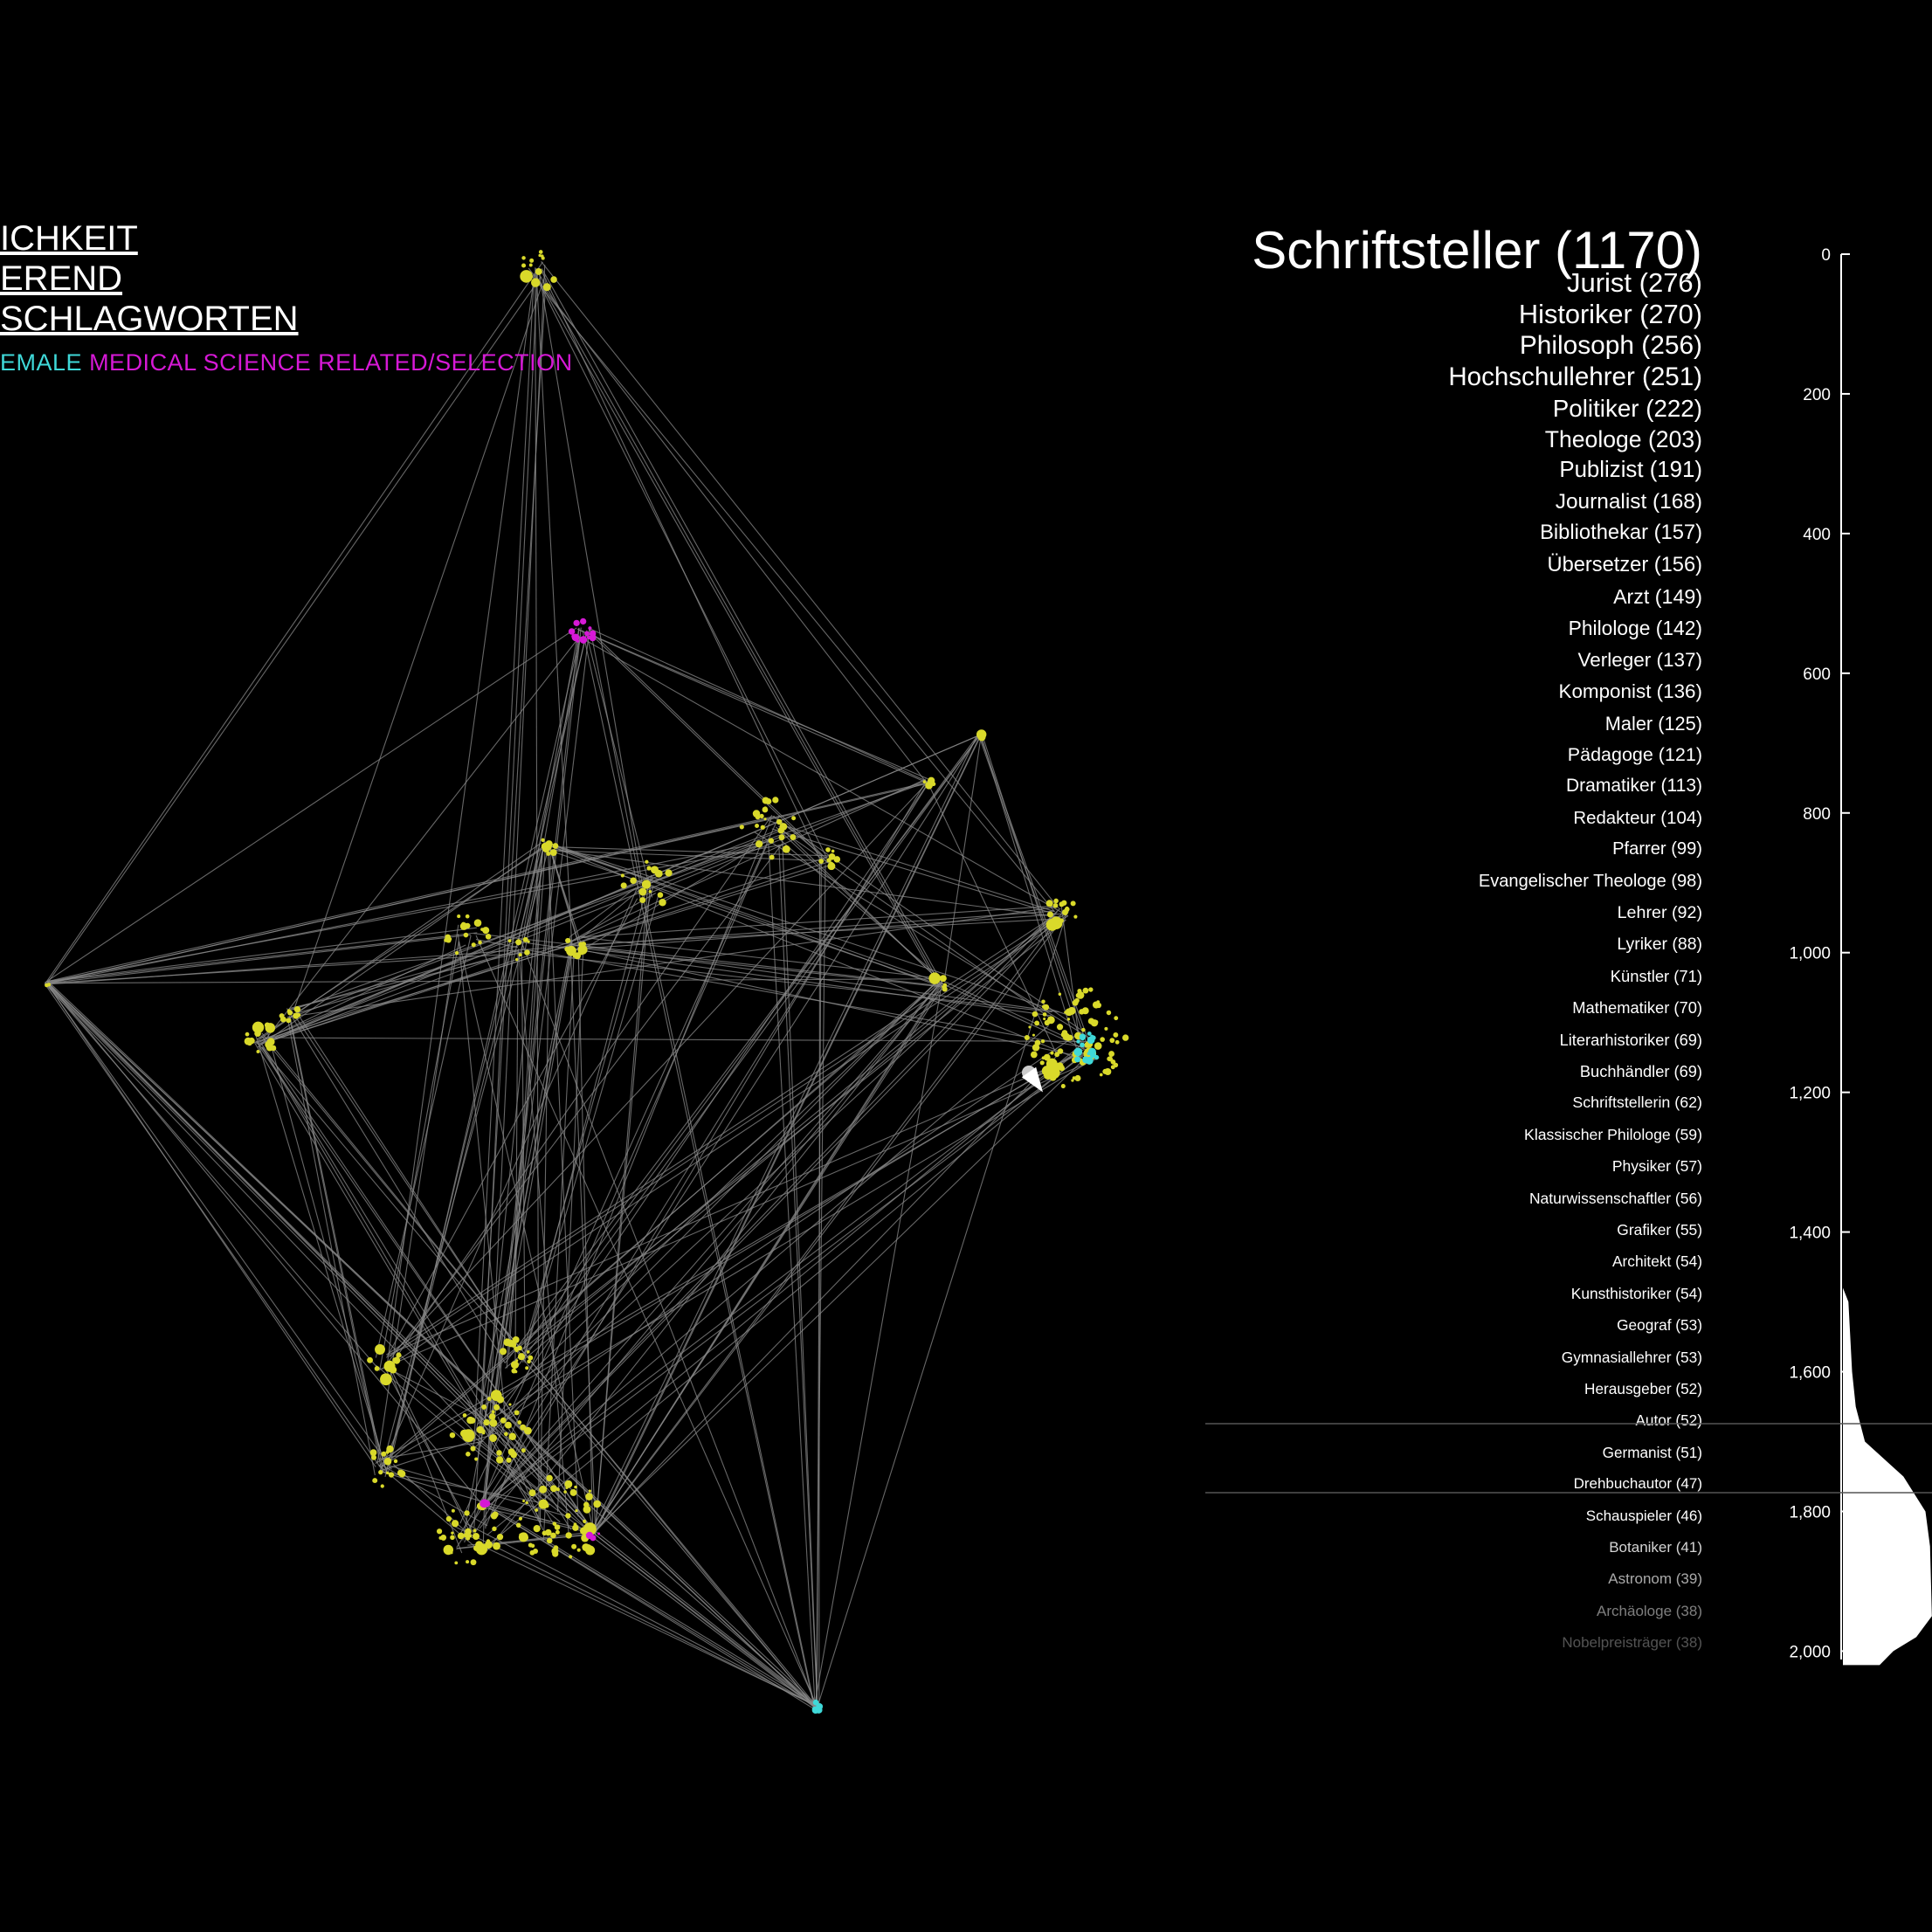 This screenshot has height=1932, width=1932. What do you see at coordinates (1621, 533) in the screenshot?
I see `term-item: Bibliothekar (157)` at bounding box center [1621, 533].